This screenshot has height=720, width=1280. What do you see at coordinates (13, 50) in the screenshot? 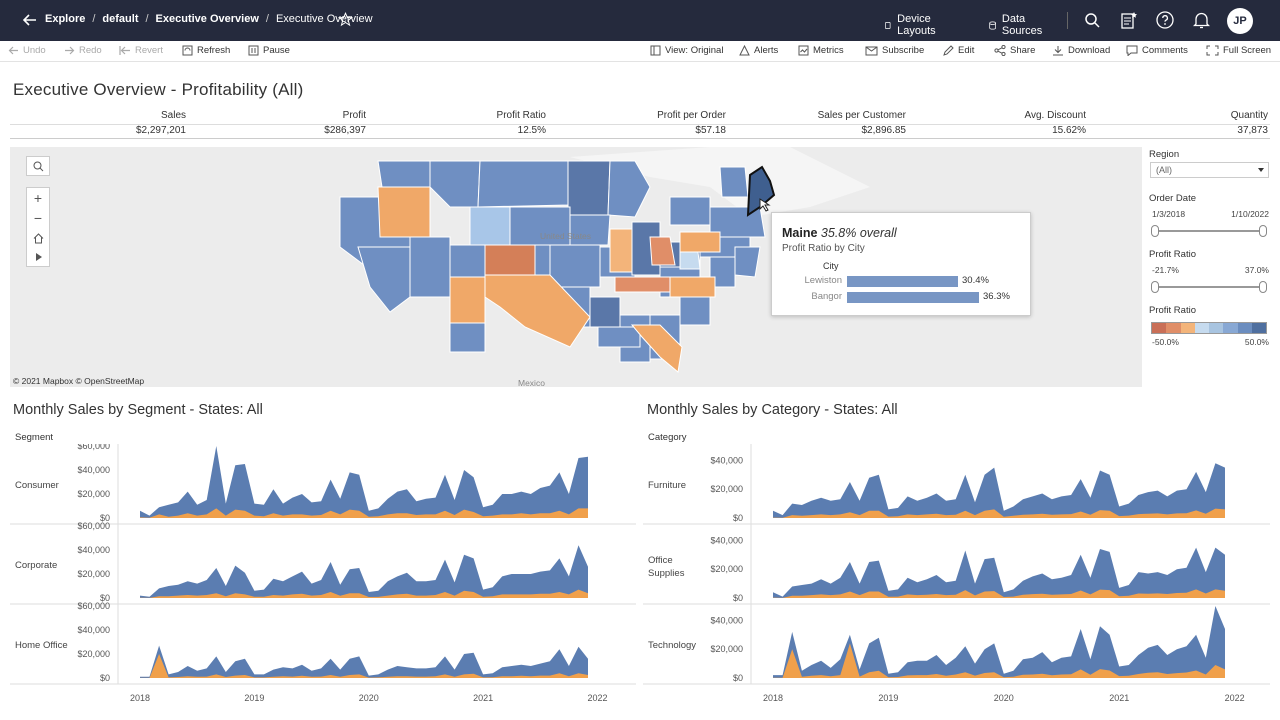
I see `undo-arrow-icon` at bounding box center [13, 50].